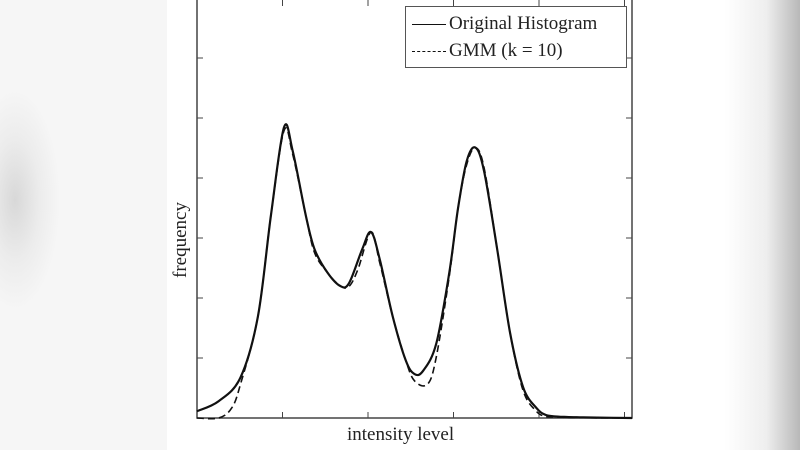  Describe the element at coordinates (504, 24) in the screenshot. I see `legend-item-original: Original Histogram` at that location.